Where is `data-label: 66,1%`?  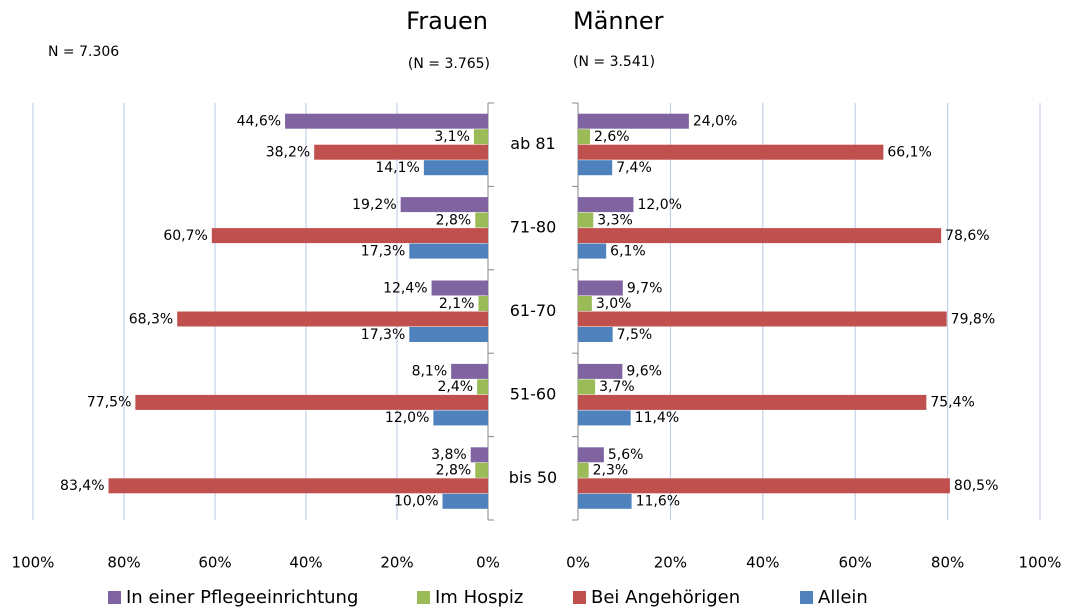
data-label: 66,1% is located at coordinates (909, 152).